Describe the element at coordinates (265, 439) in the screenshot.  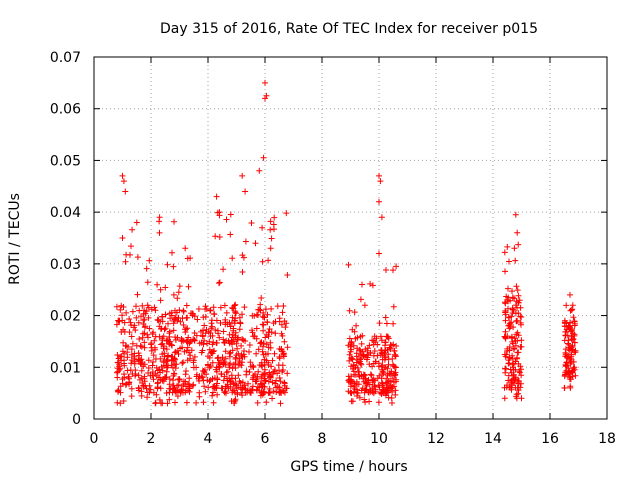
I see `x-tick-label: 6` at that location.